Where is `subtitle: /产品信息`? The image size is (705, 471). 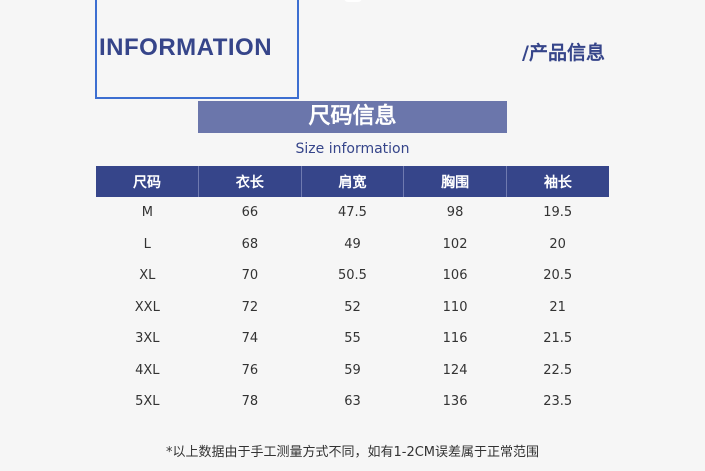 subtitle: /产品信息 is located at coordinates (563, 53).